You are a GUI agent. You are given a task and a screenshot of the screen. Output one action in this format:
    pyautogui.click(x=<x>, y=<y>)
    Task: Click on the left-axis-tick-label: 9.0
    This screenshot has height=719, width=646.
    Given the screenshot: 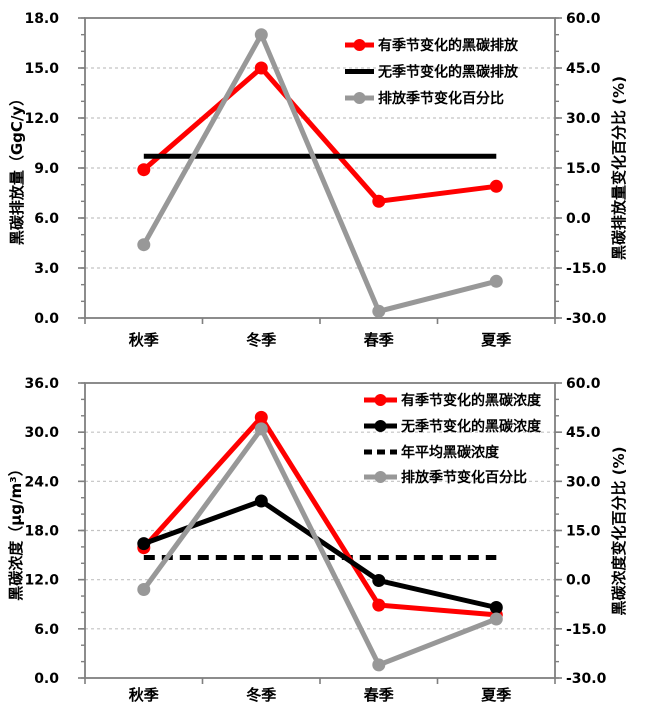 What is the action you would take?
    pyautogui.click(x=46, y=169)
    